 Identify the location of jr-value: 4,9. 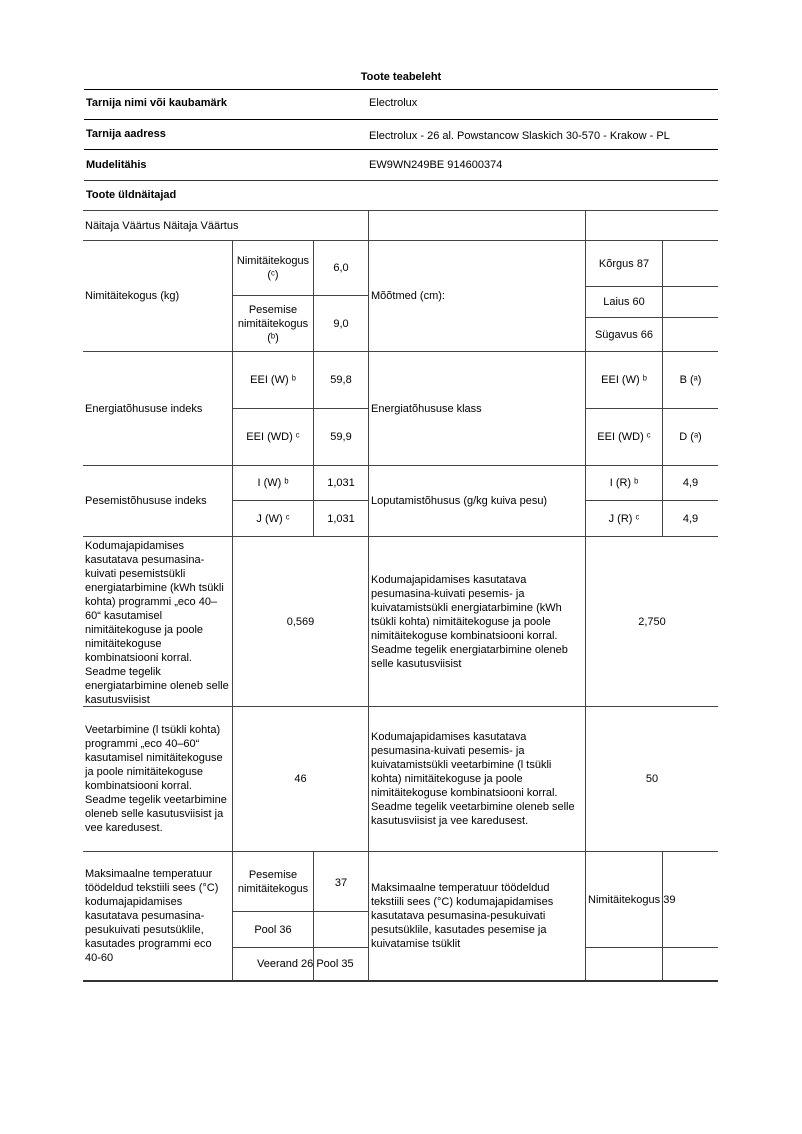
(690, 518).